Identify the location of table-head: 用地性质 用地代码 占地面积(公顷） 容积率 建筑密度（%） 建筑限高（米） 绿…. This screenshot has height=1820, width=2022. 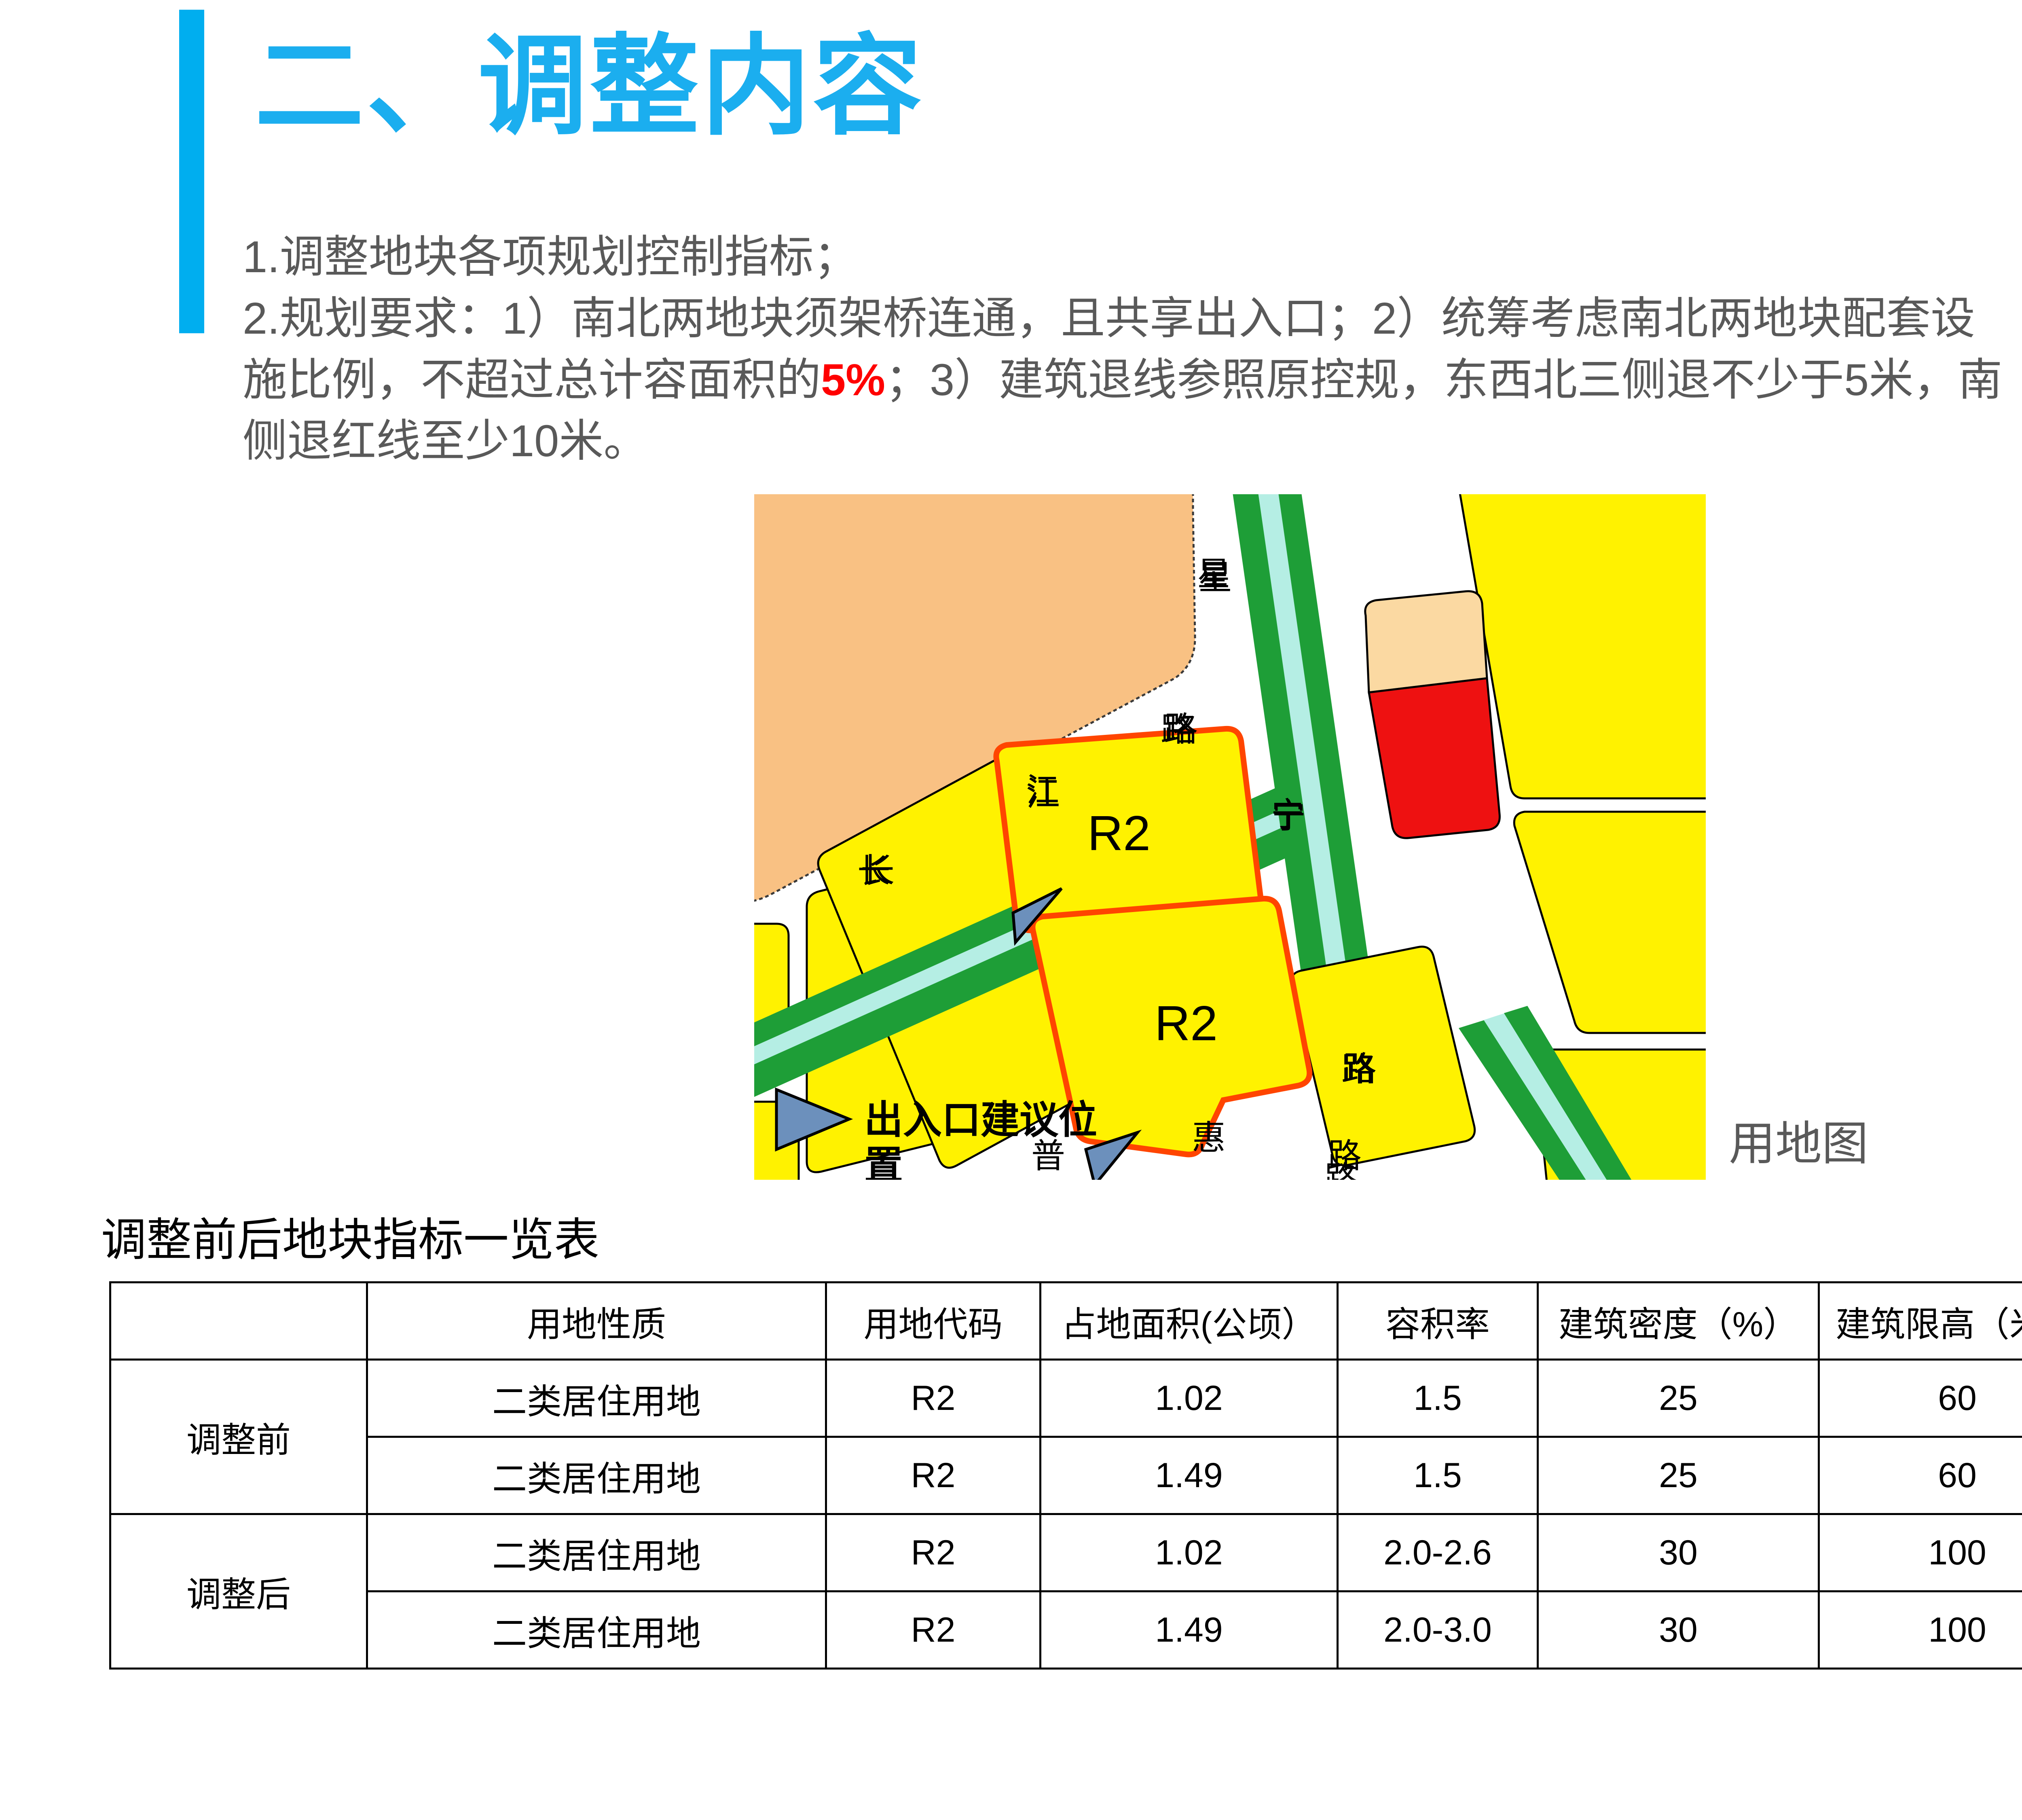
(1065, 1321).